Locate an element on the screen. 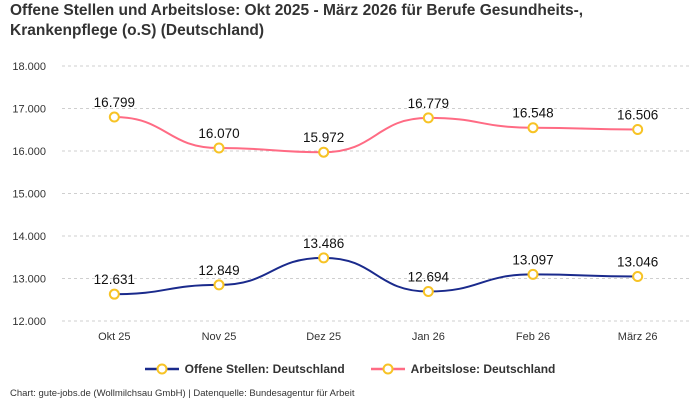 This screenshot has height=400, width=700. x-tick-label: Jan 26 is located at coordinates (428, 337).